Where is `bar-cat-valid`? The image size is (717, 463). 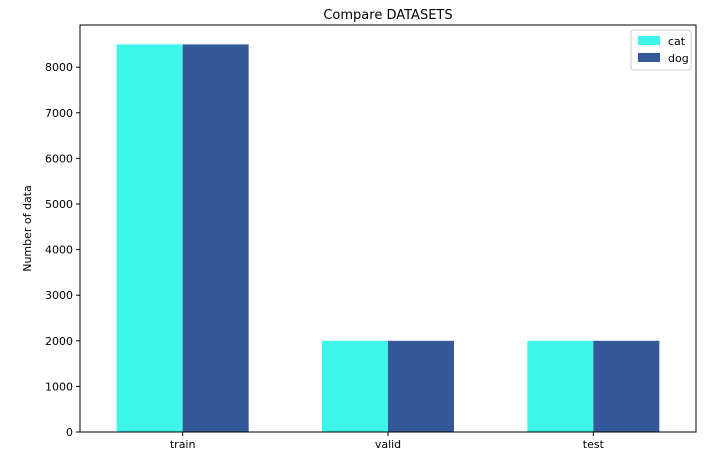
bar-cat-valid is located at coordinates (355, 386).